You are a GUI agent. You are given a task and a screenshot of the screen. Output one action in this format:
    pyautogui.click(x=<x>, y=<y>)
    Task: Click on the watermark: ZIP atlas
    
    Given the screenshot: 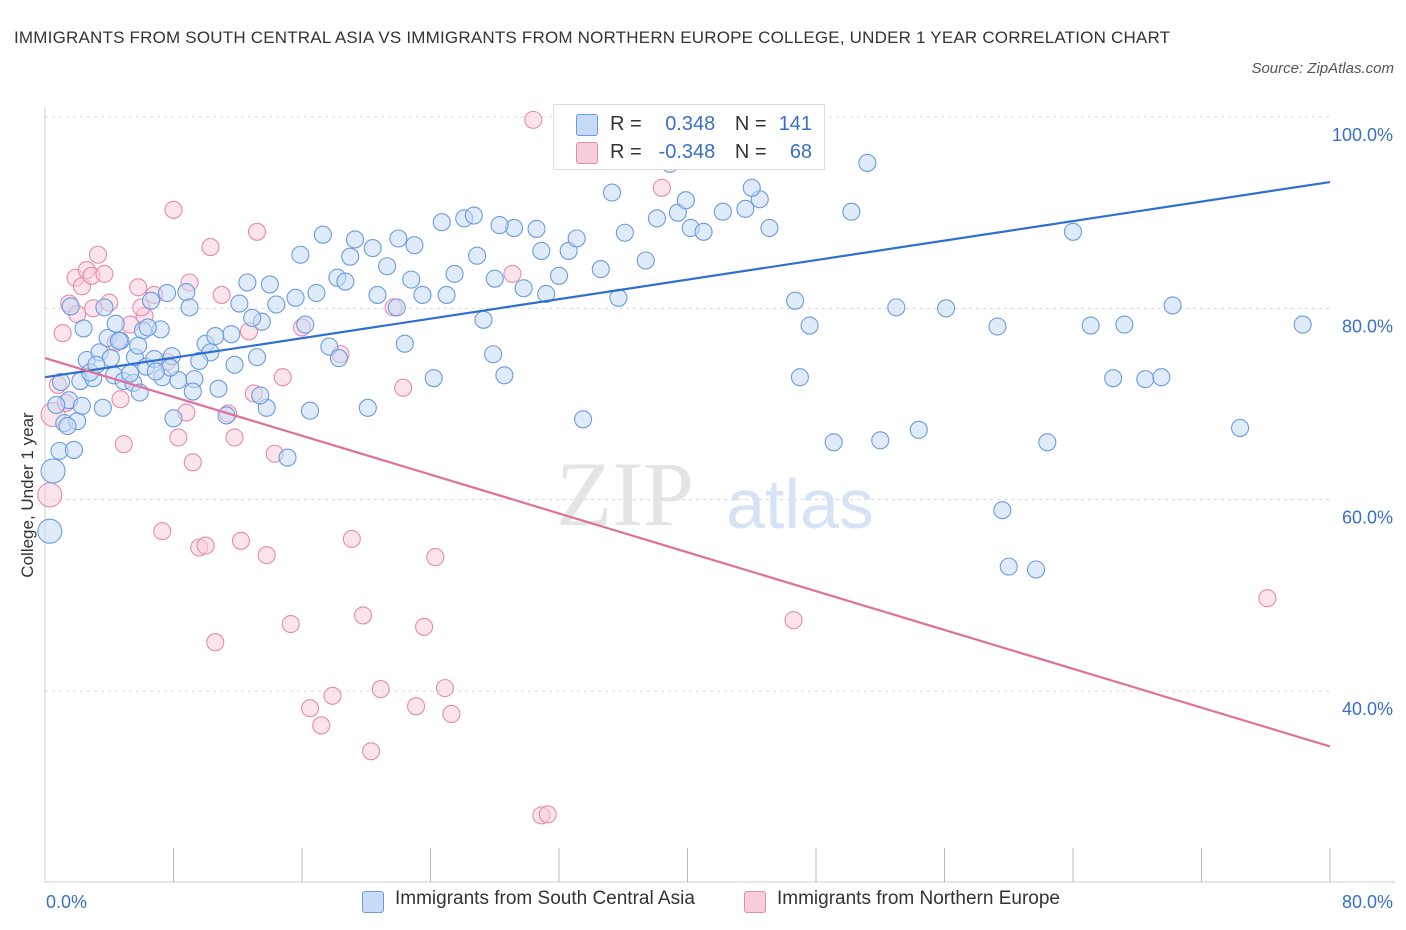 What is the action you would take?
    pyautogui.click(x=715, y=494)
    